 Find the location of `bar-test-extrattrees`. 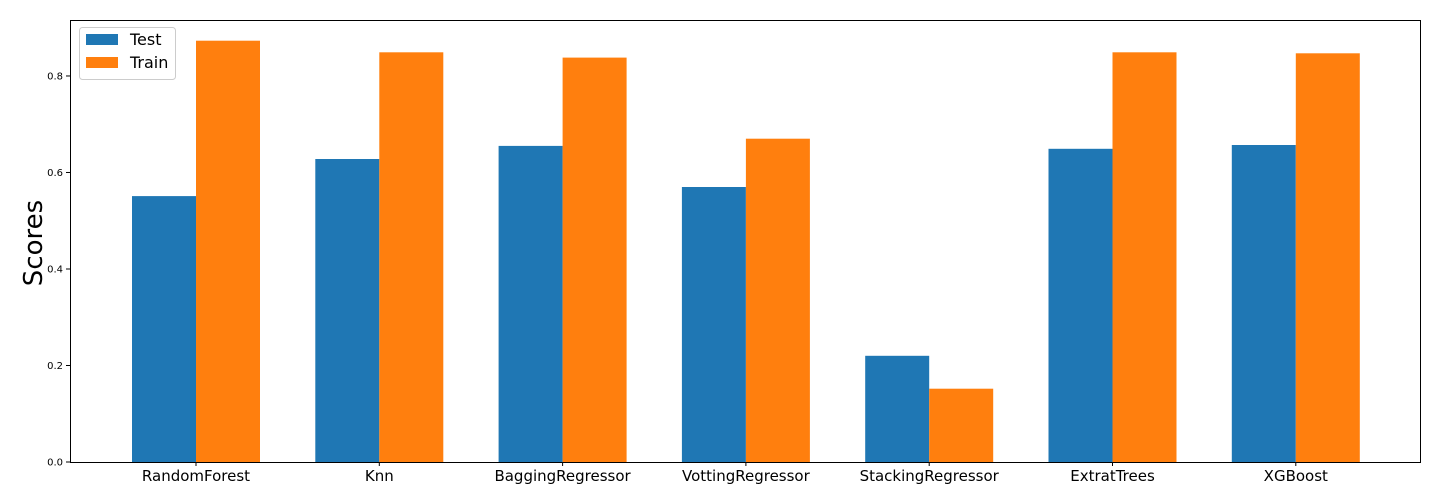

bar-test-extrattrees is located at coordinates (1080, 305).